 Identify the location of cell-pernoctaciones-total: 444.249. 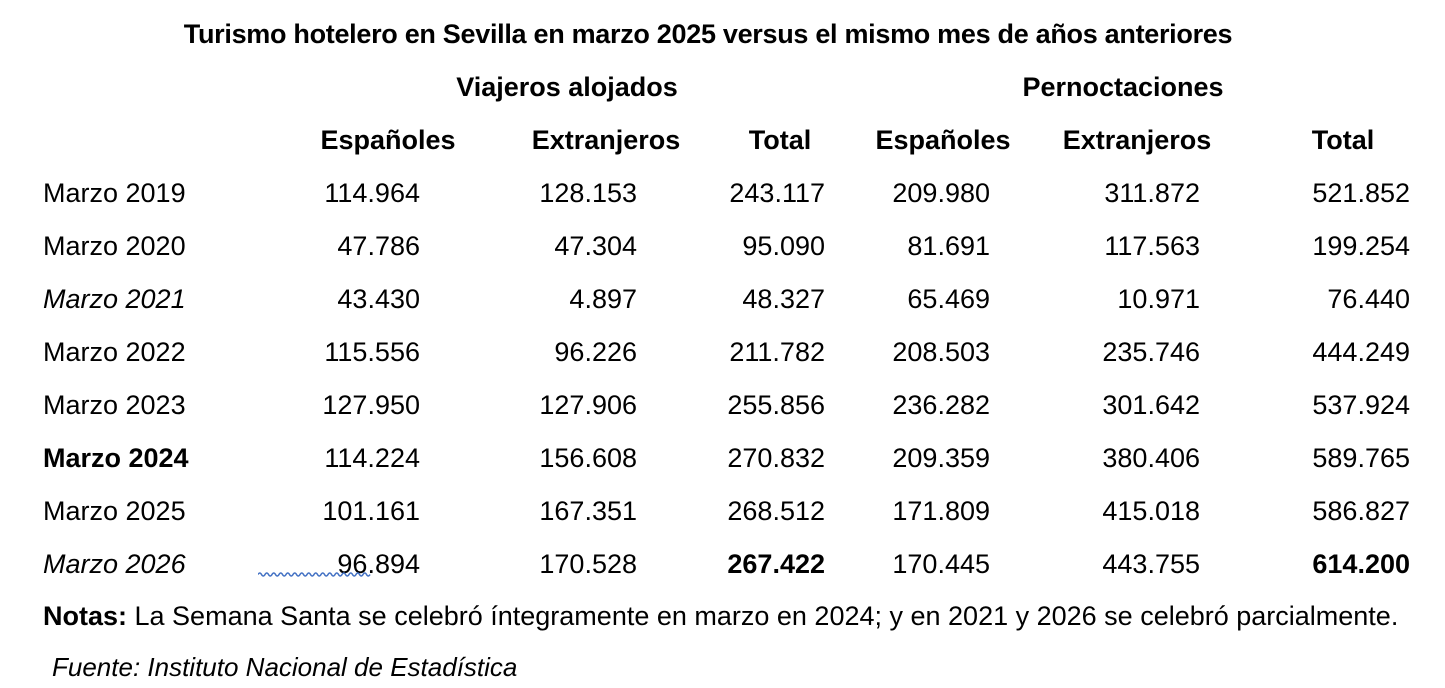
(1361, 352).